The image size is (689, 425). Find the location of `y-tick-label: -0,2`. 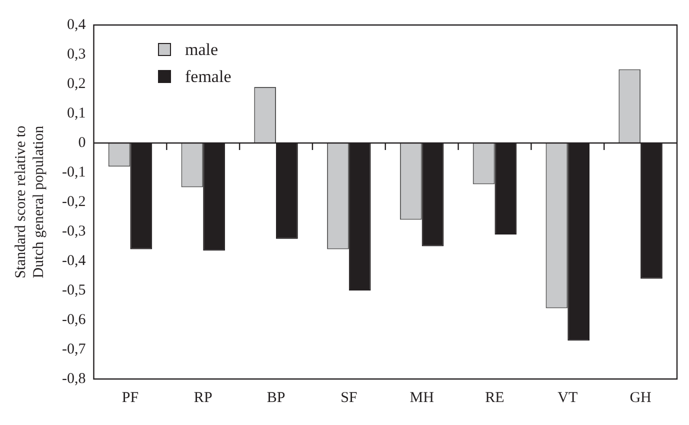

y-tick-label: -0,2 is located at coordinates (74, 202).